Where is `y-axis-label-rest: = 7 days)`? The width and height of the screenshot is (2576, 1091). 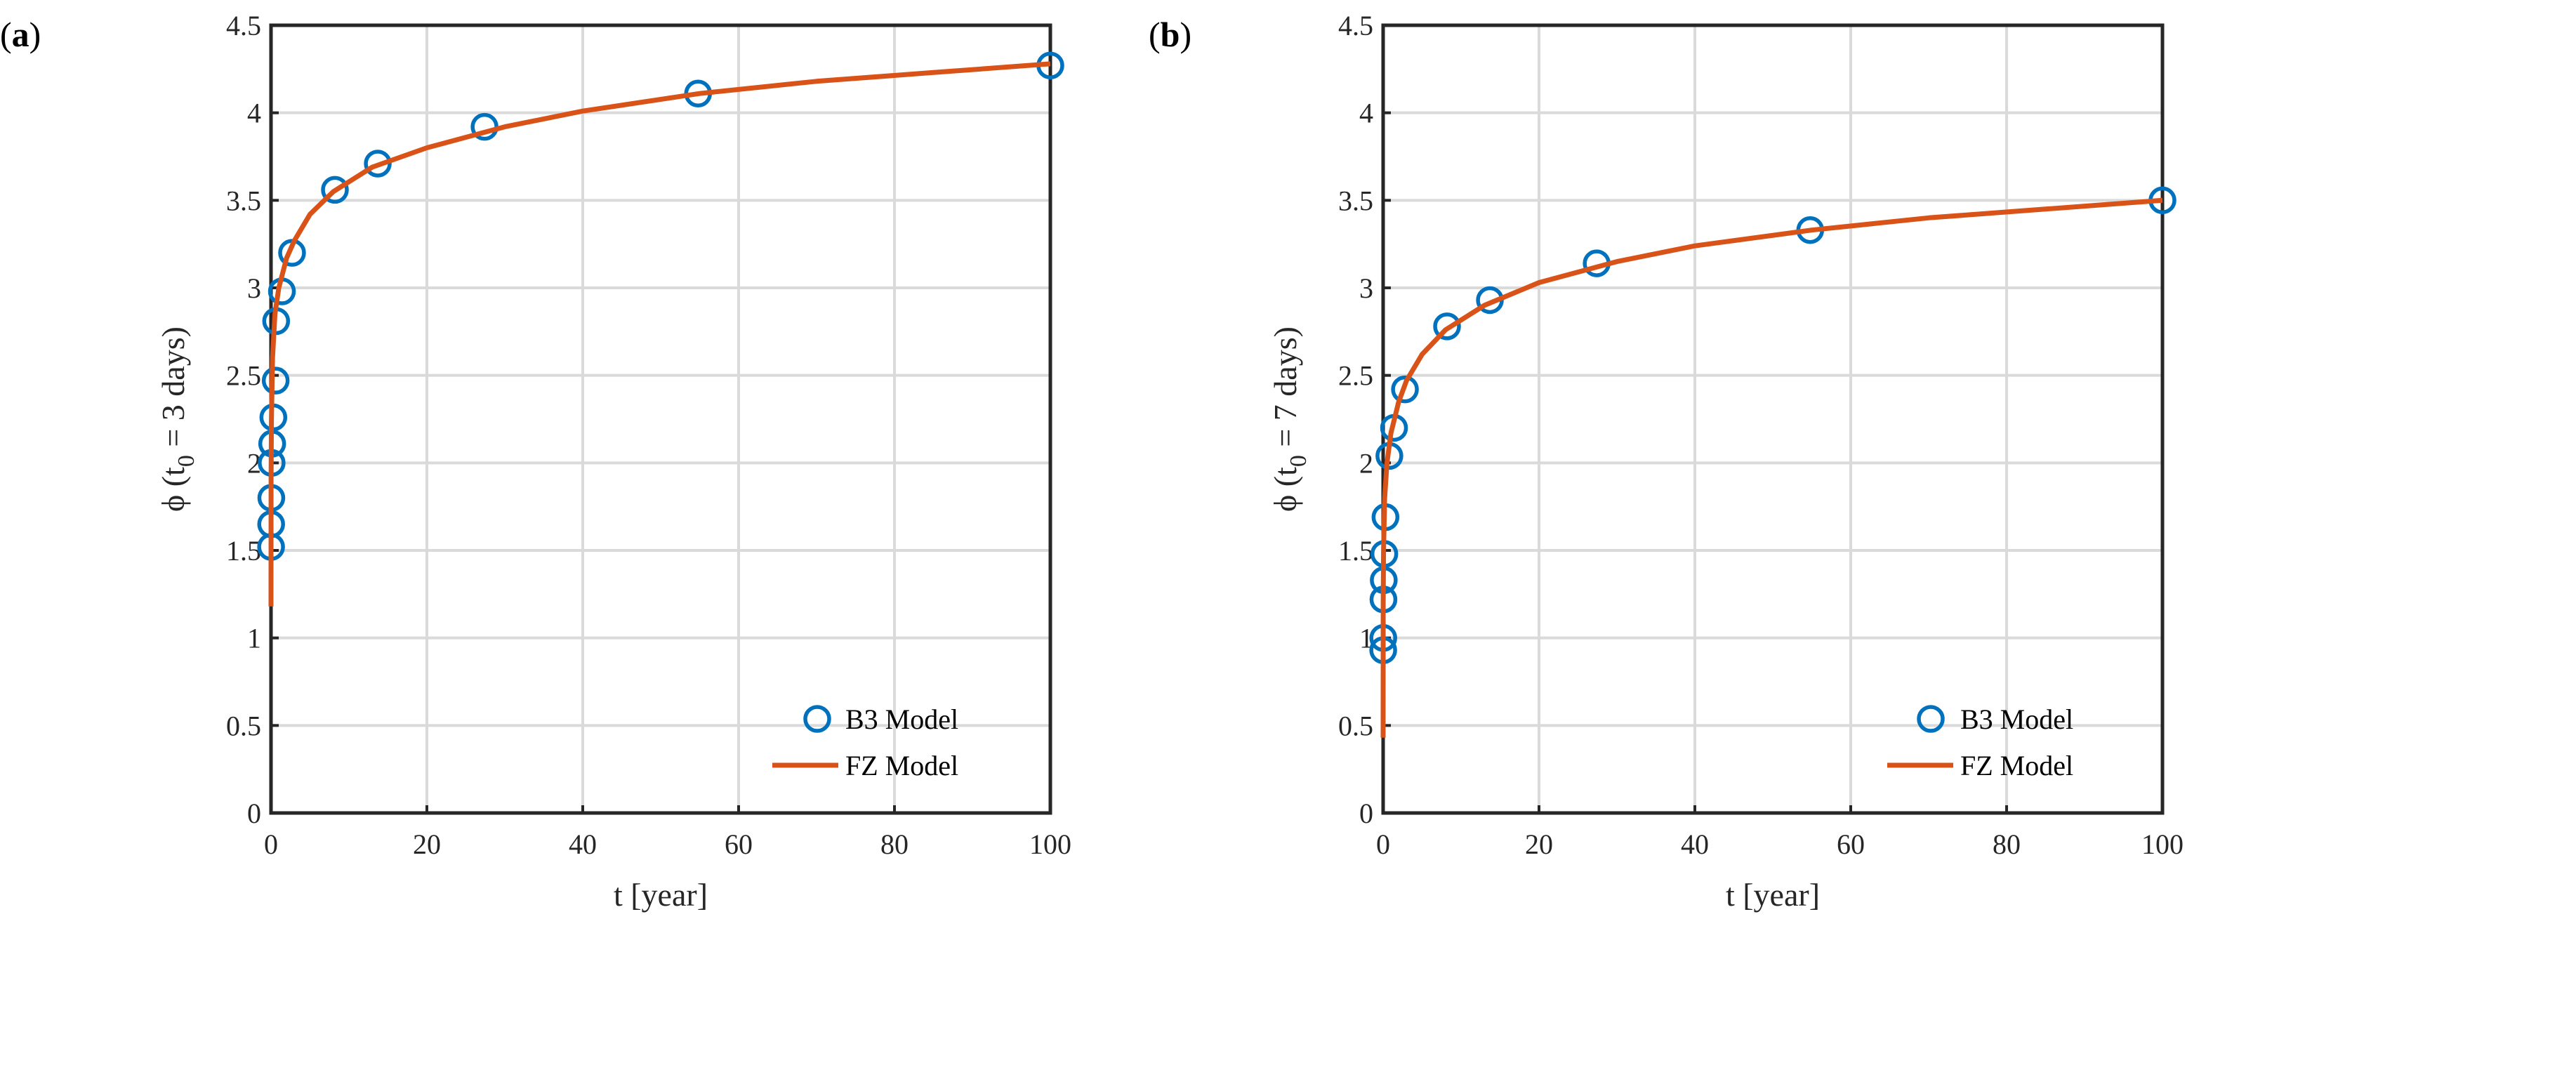
y-axis-label-rest: = 7 days) is located at coordinates (1285, 390).